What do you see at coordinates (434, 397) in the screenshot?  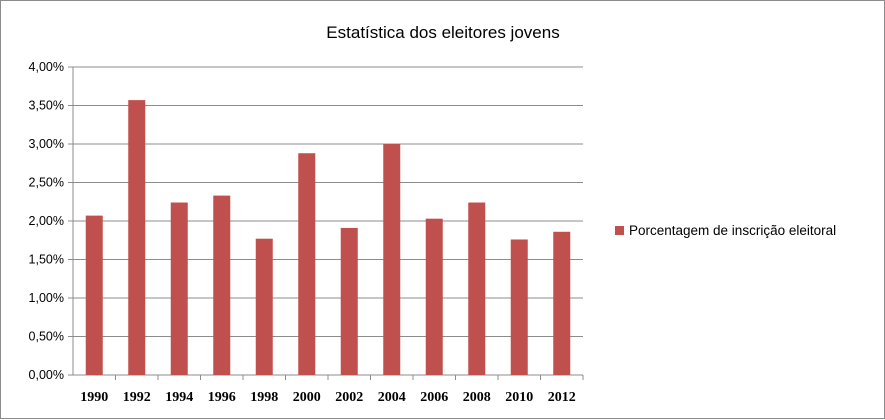 I see `x-tick-label: 2006` at bounding box center [434, 397].